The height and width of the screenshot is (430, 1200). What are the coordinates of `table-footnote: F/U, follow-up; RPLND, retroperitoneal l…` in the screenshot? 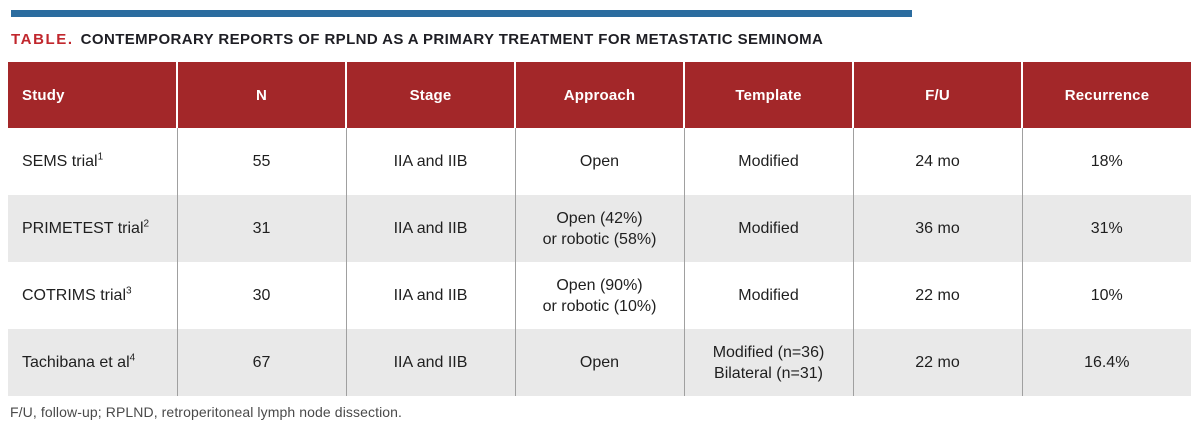 It's located at (206, 412).